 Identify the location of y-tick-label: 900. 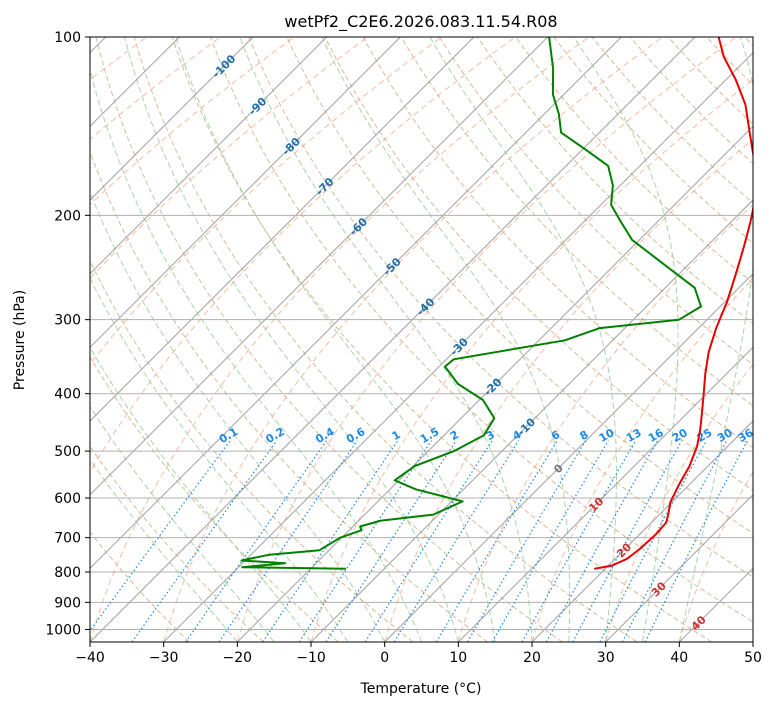
(67, 603).